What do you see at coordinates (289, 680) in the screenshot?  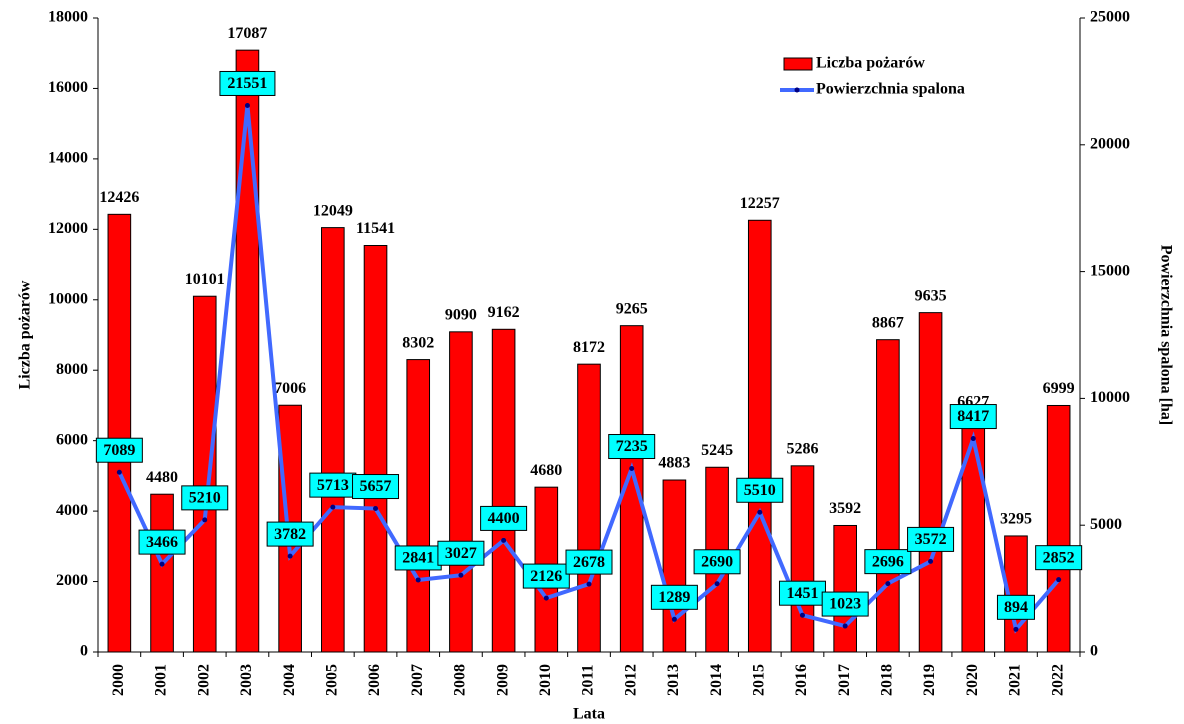 I see `x-tick-label: 2004` at bounding box center [289, 680].